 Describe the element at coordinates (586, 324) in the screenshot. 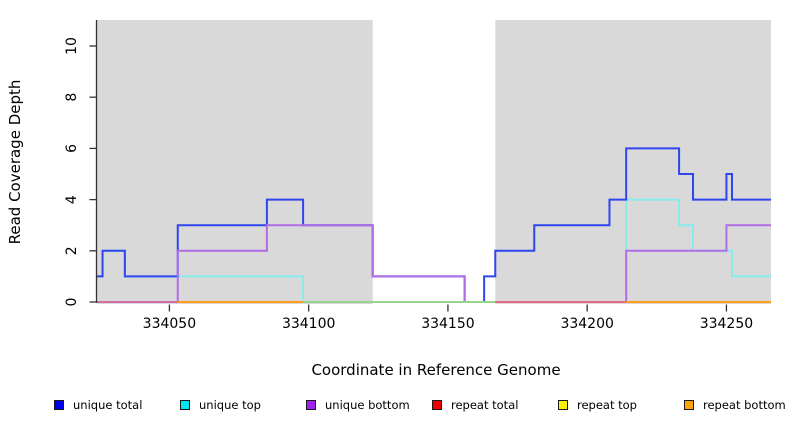

I see `x-tick-label: 334200` at that location.